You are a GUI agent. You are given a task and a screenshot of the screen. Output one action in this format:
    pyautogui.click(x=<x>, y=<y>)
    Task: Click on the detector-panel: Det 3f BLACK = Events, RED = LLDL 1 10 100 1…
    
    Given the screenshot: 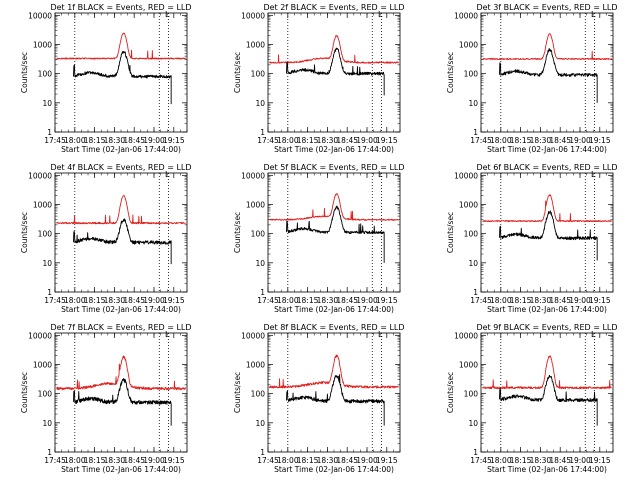 What is the action you would take?
    pyautogui.click(x=532, y=78)
    